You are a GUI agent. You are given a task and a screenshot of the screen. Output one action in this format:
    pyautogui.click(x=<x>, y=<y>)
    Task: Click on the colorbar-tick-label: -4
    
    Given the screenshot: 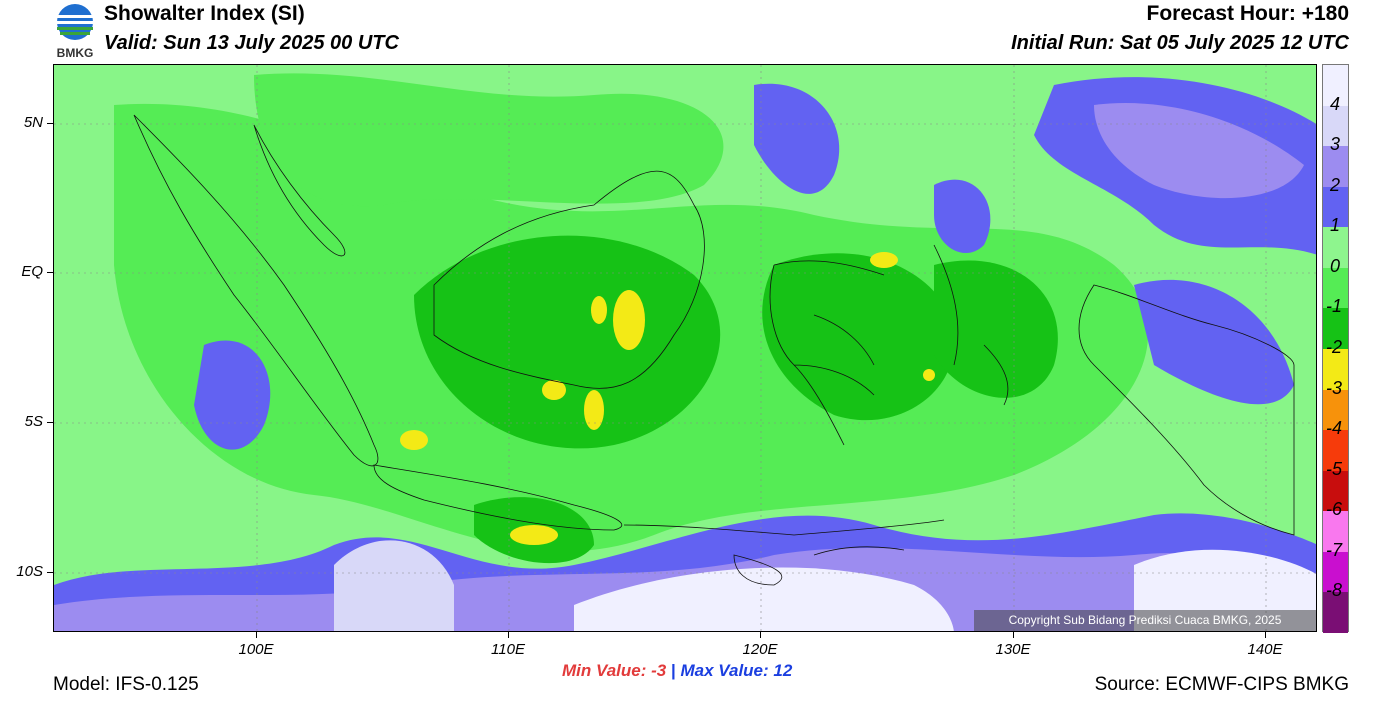 What is the action you would take?
    pyautogui.click(x=1334, y=428)
    